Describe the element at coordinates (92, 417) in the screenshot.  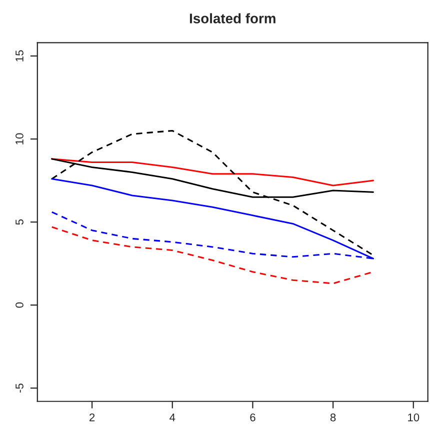
I see `x-tick-label: 2` at that location.